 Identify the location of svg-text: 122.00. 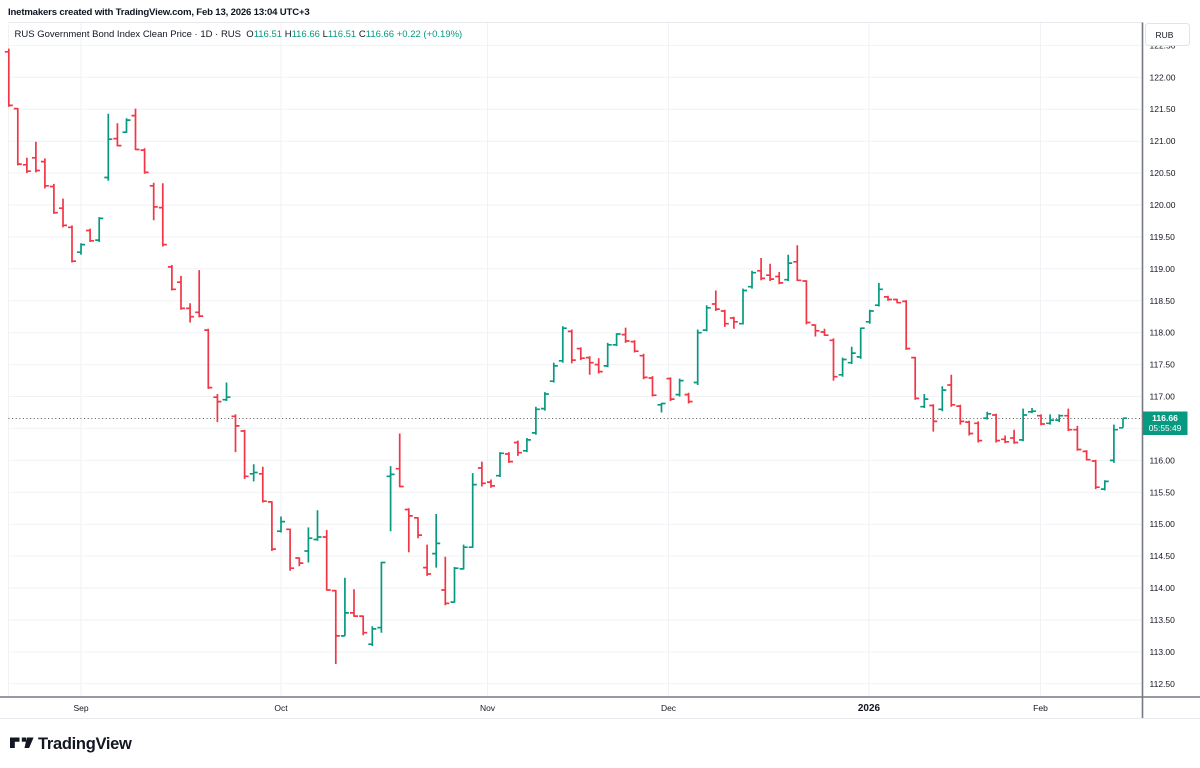
(1163, 77).